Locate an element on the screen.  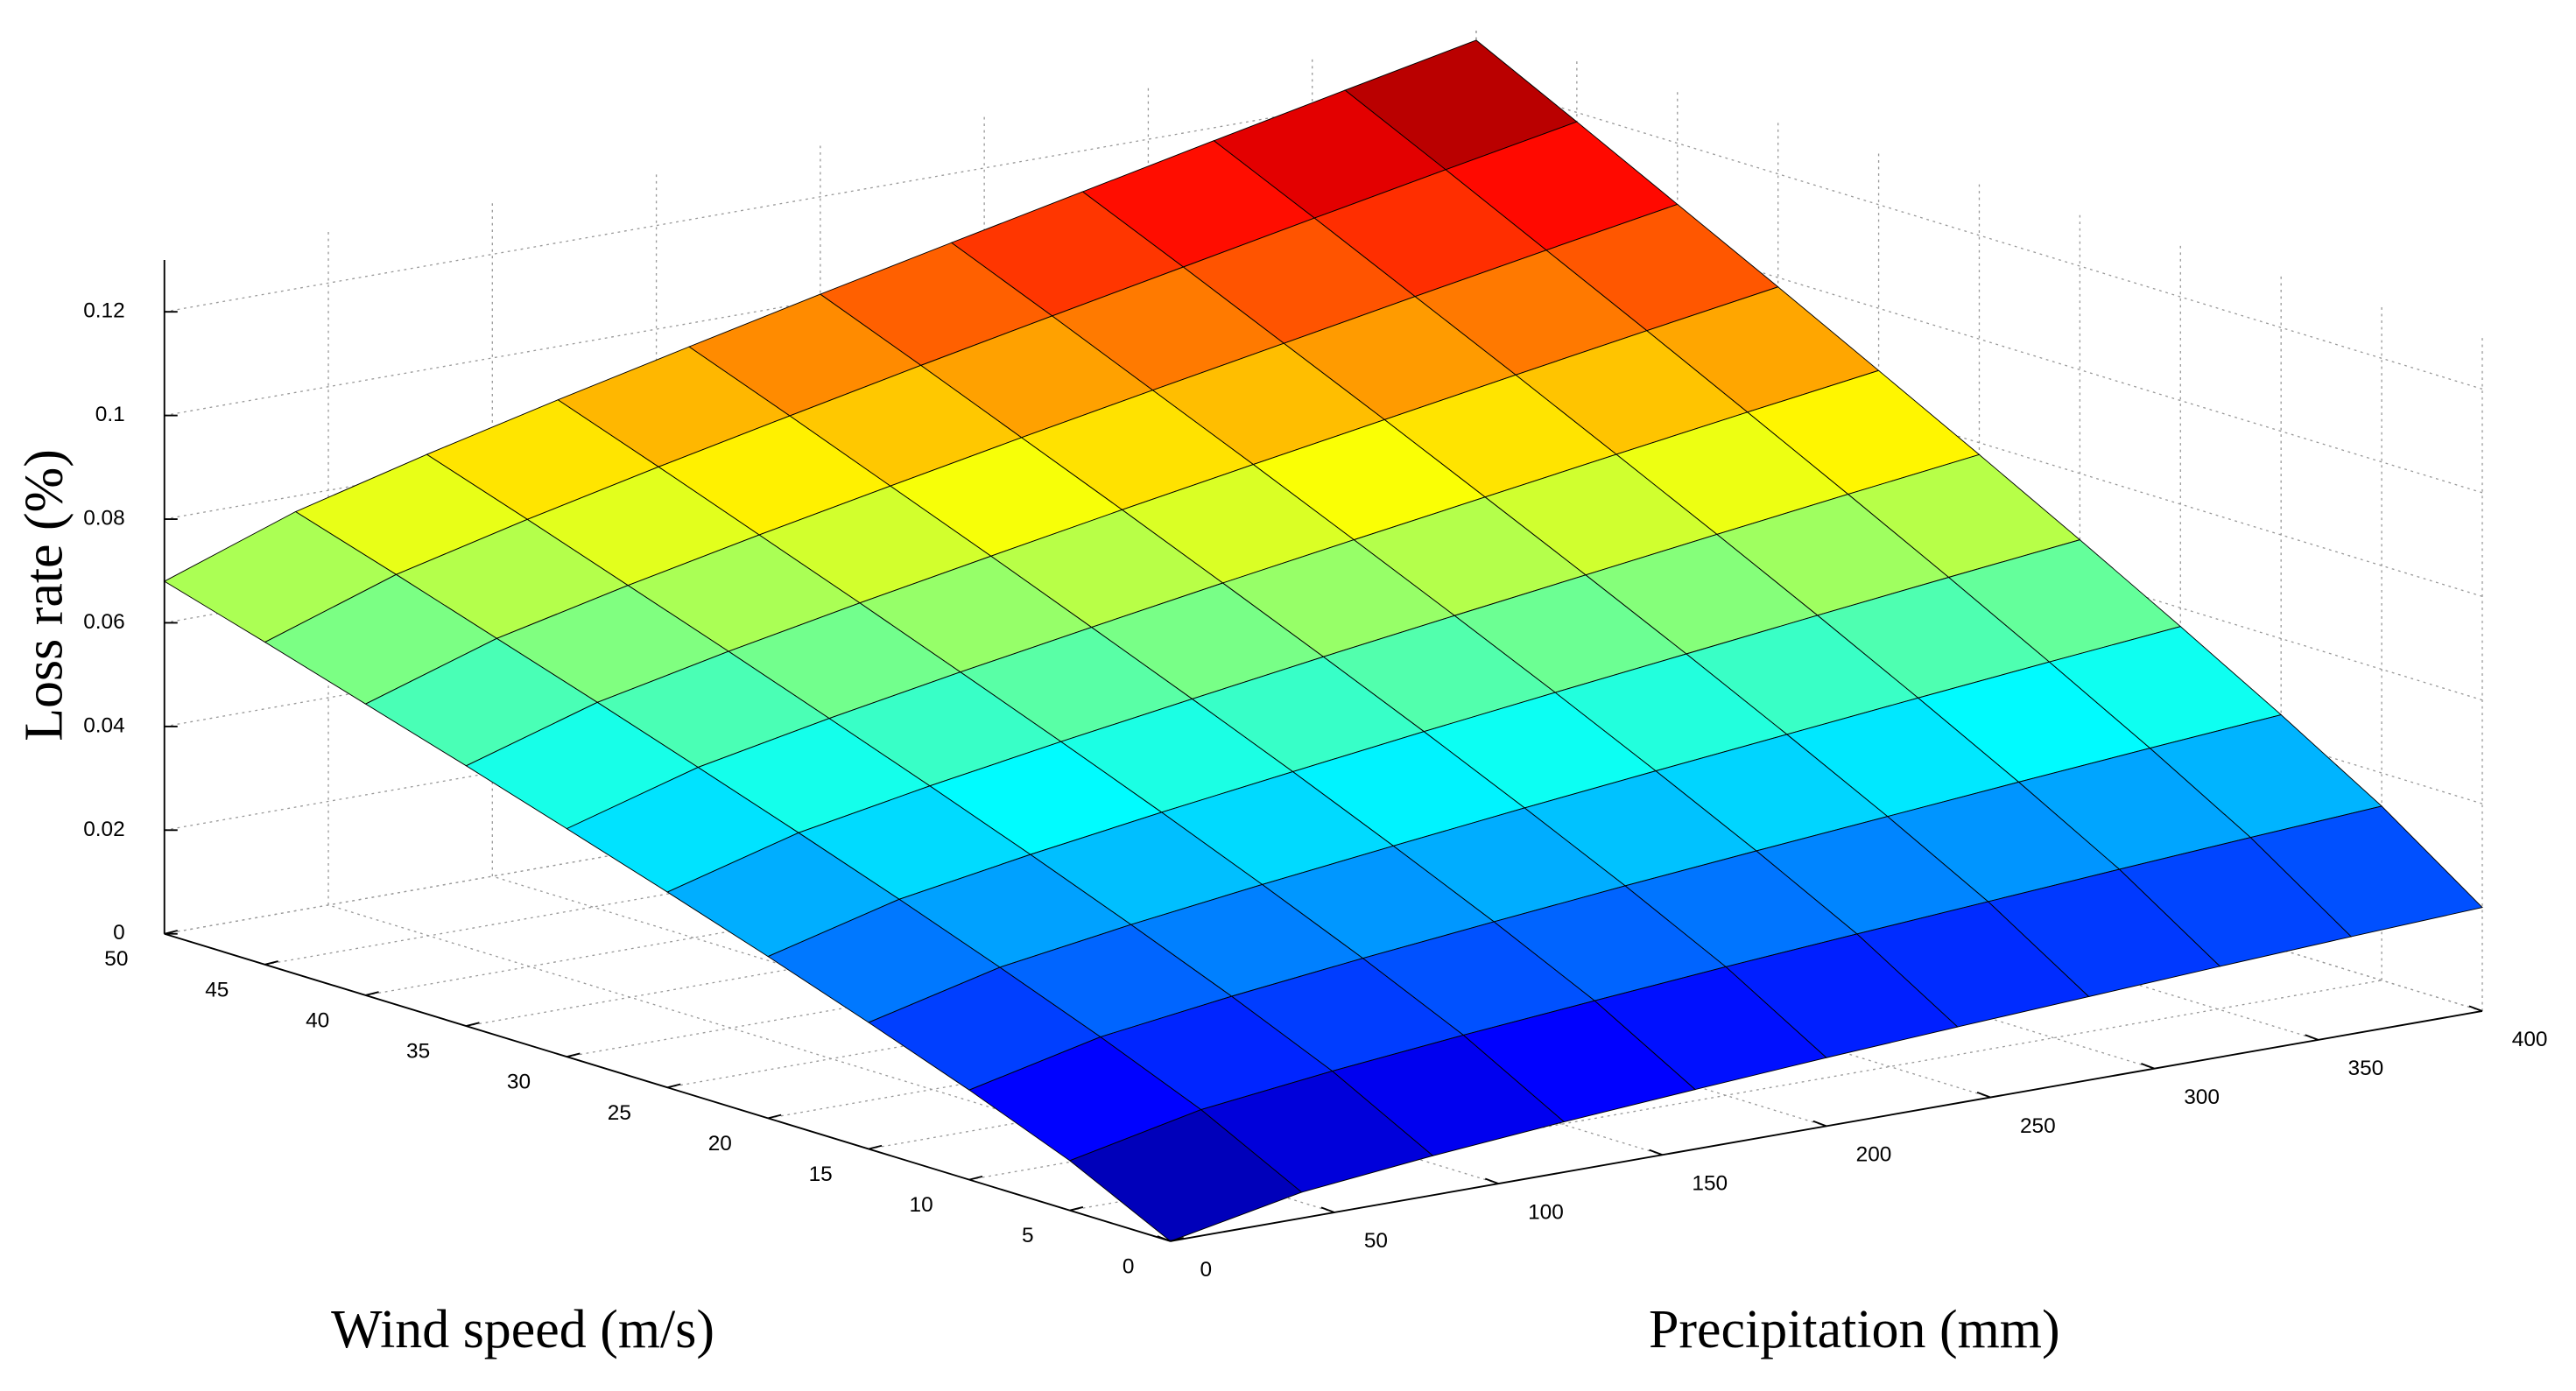
x-tick-label: 200 is located at coordinates (1874, 1155).